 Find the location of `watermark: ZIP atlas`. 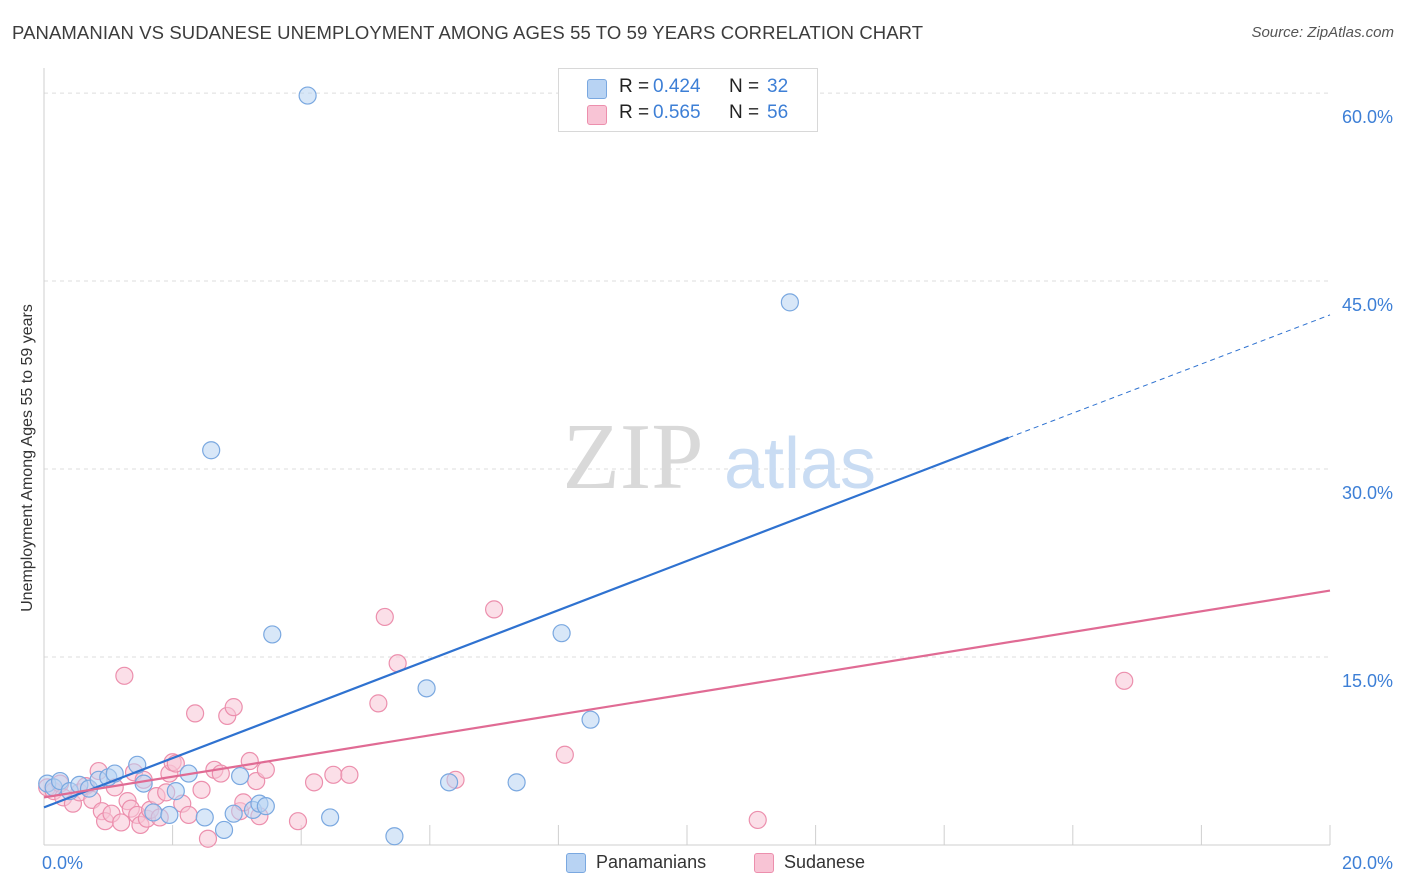

watermark: ZIP atlas is located at coordinates (720, 457).